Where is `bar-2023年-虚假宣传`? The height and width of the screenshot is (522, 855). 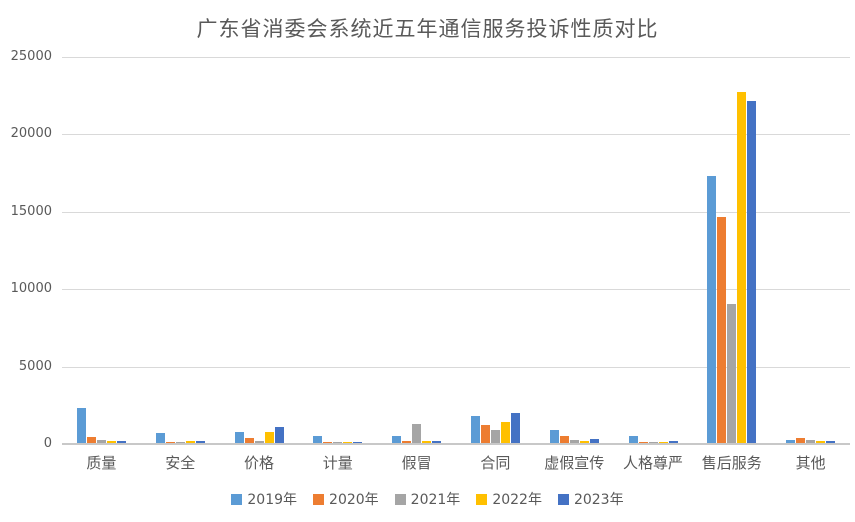
bar-2023年-虚假宣传 is located at coordinates (594, 441).